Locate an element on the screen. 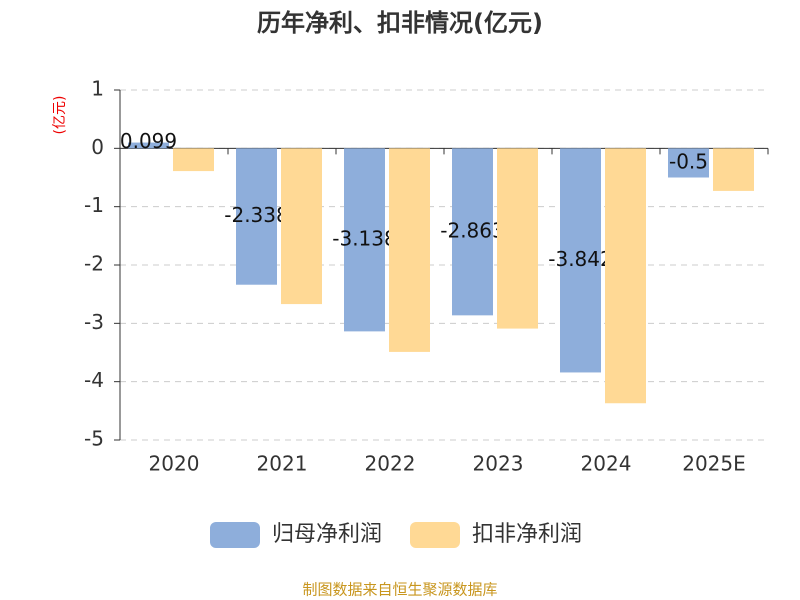 The image size is (800, 600). legend-label: 归母净利润 is located at coordinates (327, 534).